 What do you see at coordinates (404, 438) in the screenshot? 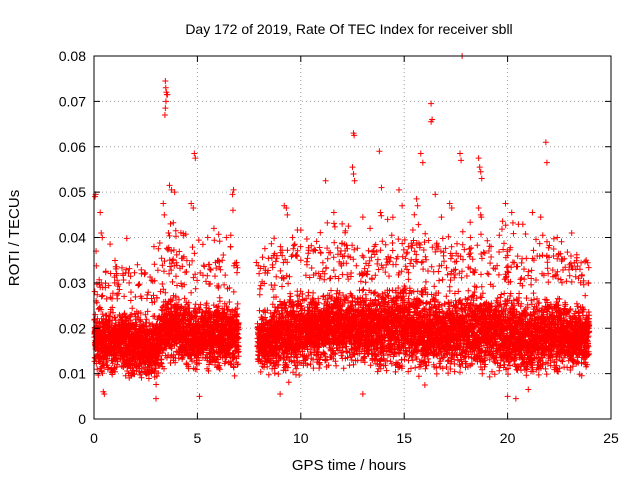
I see `x-tick-label: 15` at bounding box center [404, 438].